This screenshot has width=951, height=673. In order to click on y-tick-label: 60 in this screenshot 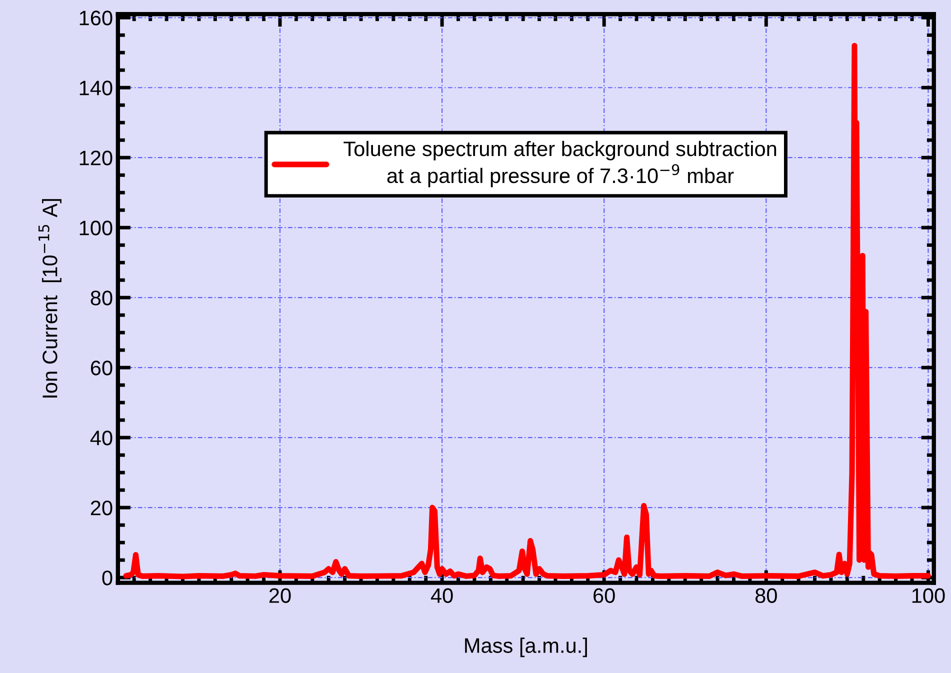, I will do `click(101, 368)`.